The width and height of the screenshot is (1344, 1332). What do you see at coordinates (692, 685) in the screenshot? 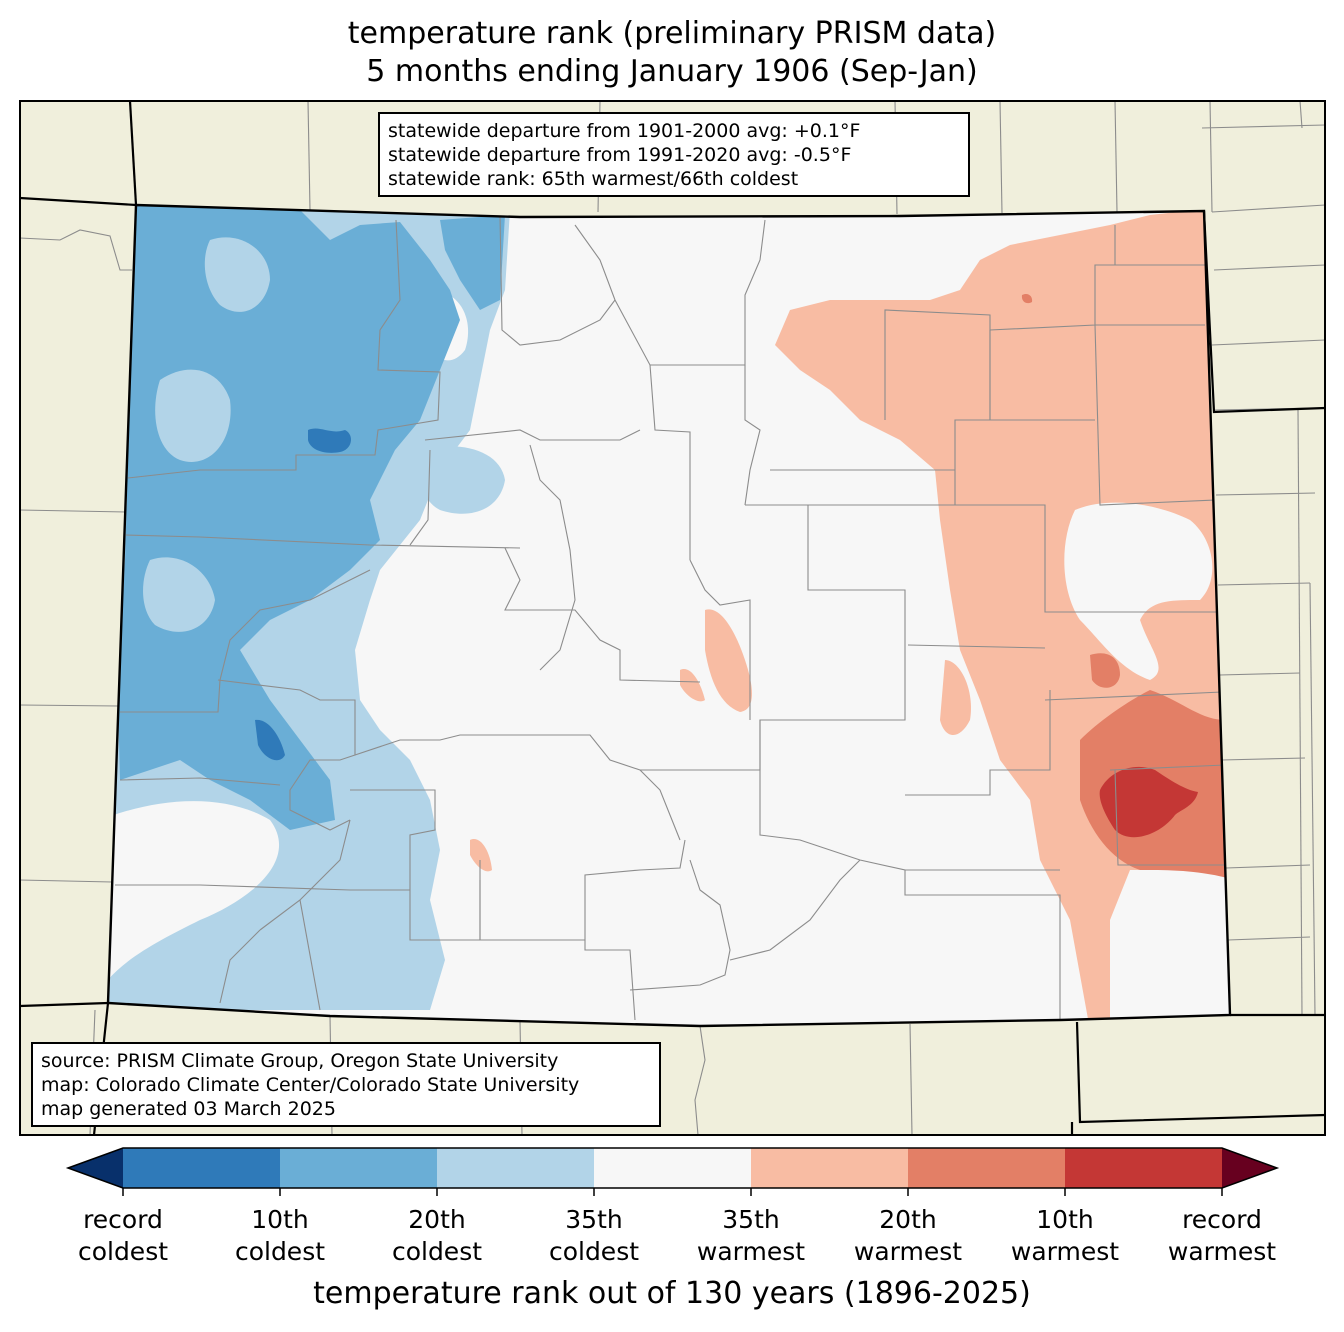
I see `zone-35th-warmest-center2` at bounding box center [692, 685].